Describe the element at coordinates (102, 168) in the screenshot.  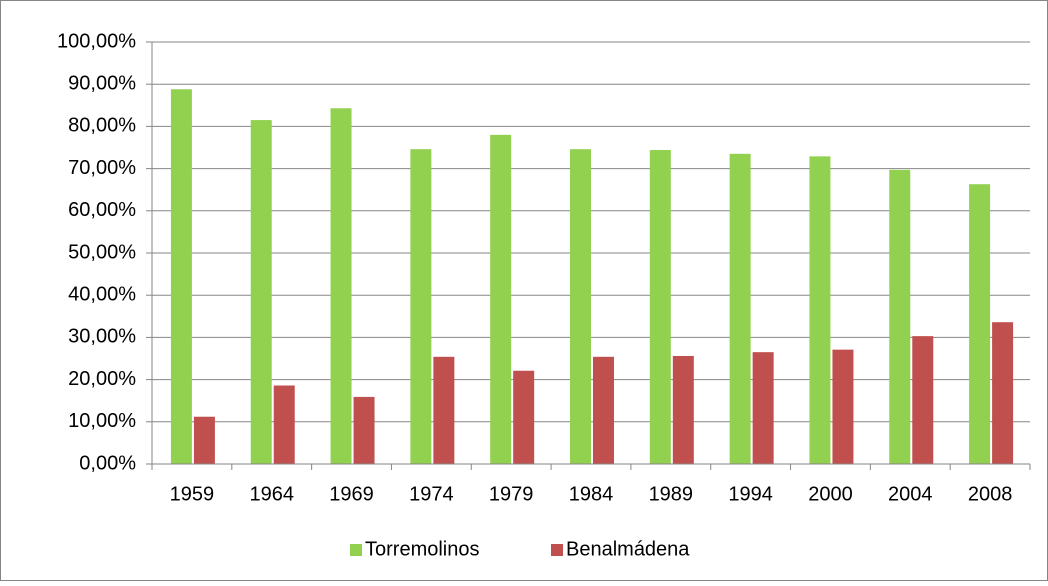
I see `y-tick-label: 70,00%` at that location.